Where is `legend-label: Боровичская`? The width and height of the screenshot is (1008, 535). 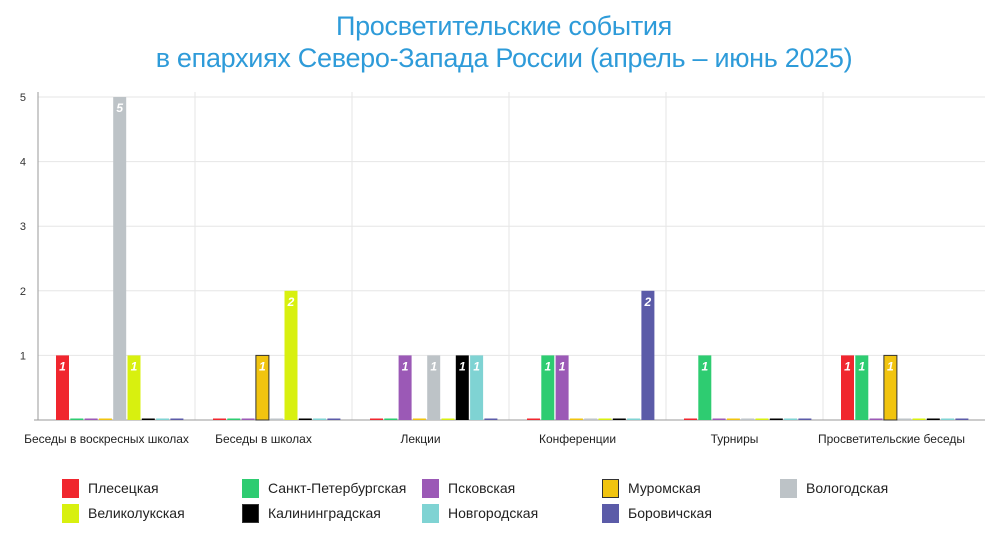 legend-label: Боровичская is located at coordinates (670, 513).